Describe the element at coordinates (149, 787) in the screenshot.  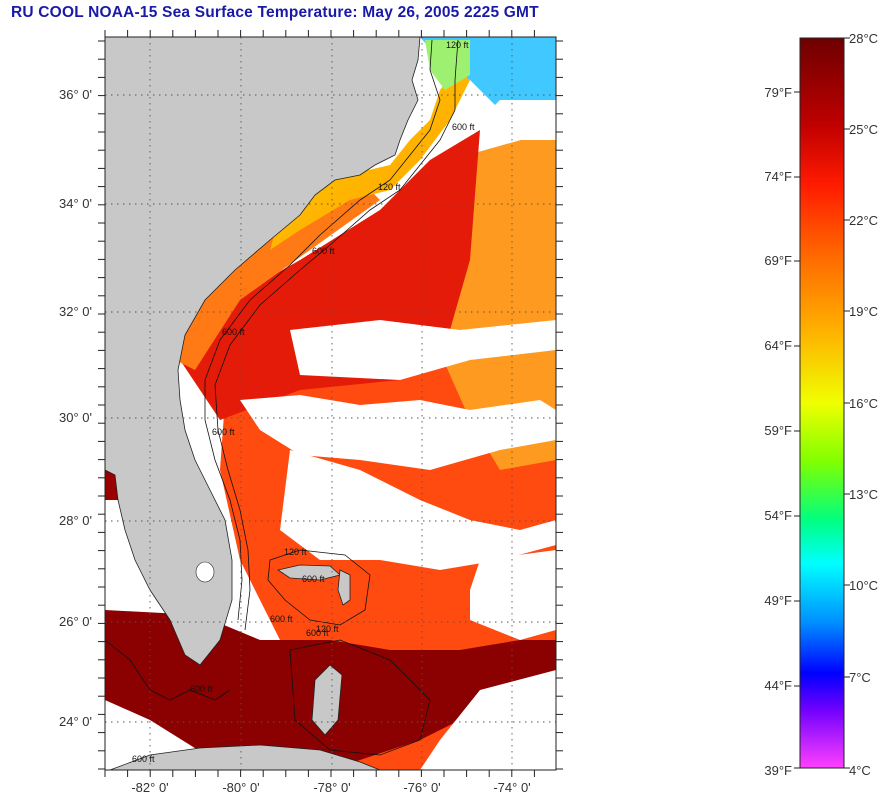
I see `lon-label: -82° 0'` at that location.